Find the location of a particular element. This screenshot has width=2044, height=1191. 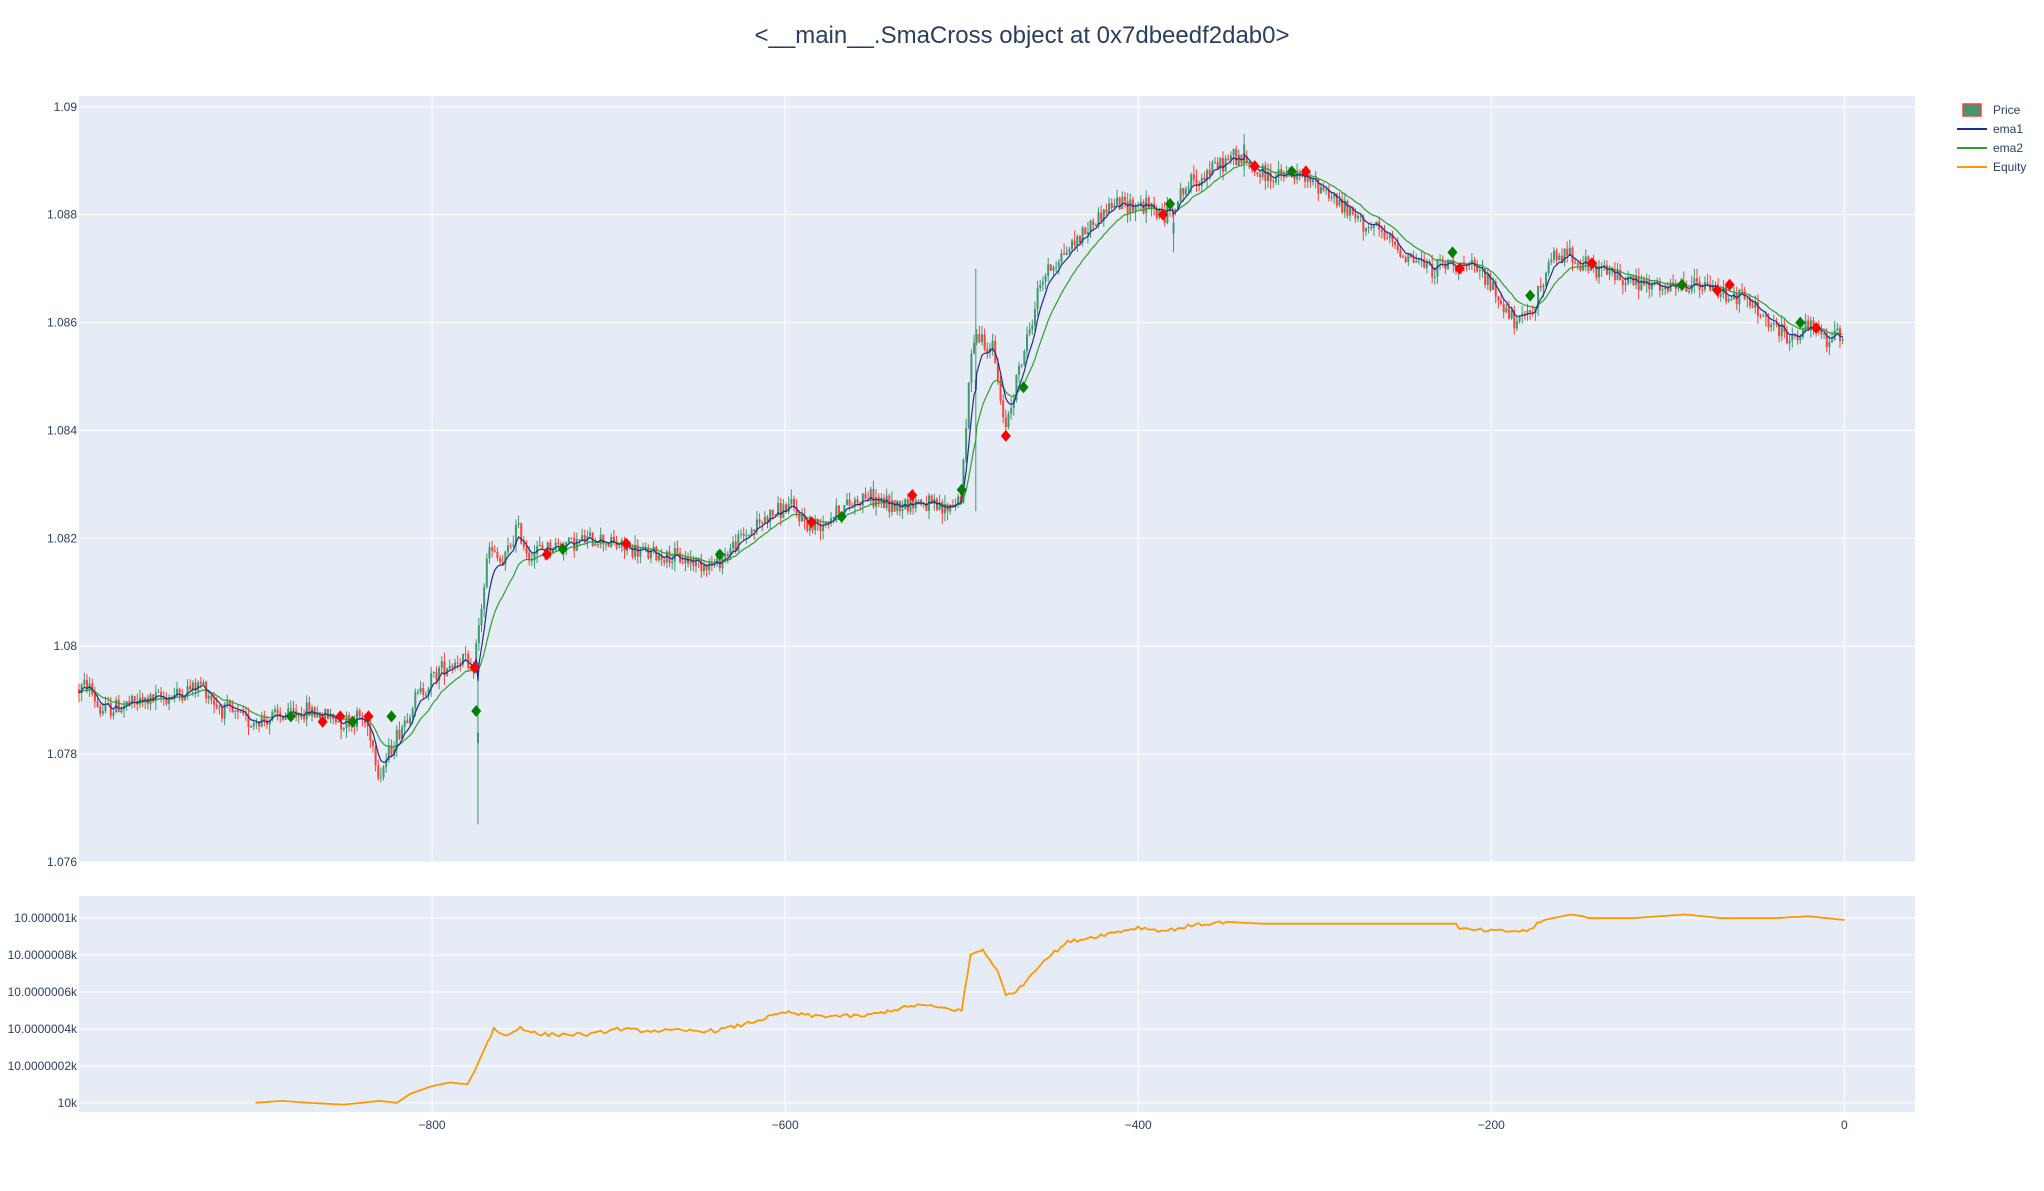

legend-item-ema1: ema1 is located at coordinates (1990, 129).